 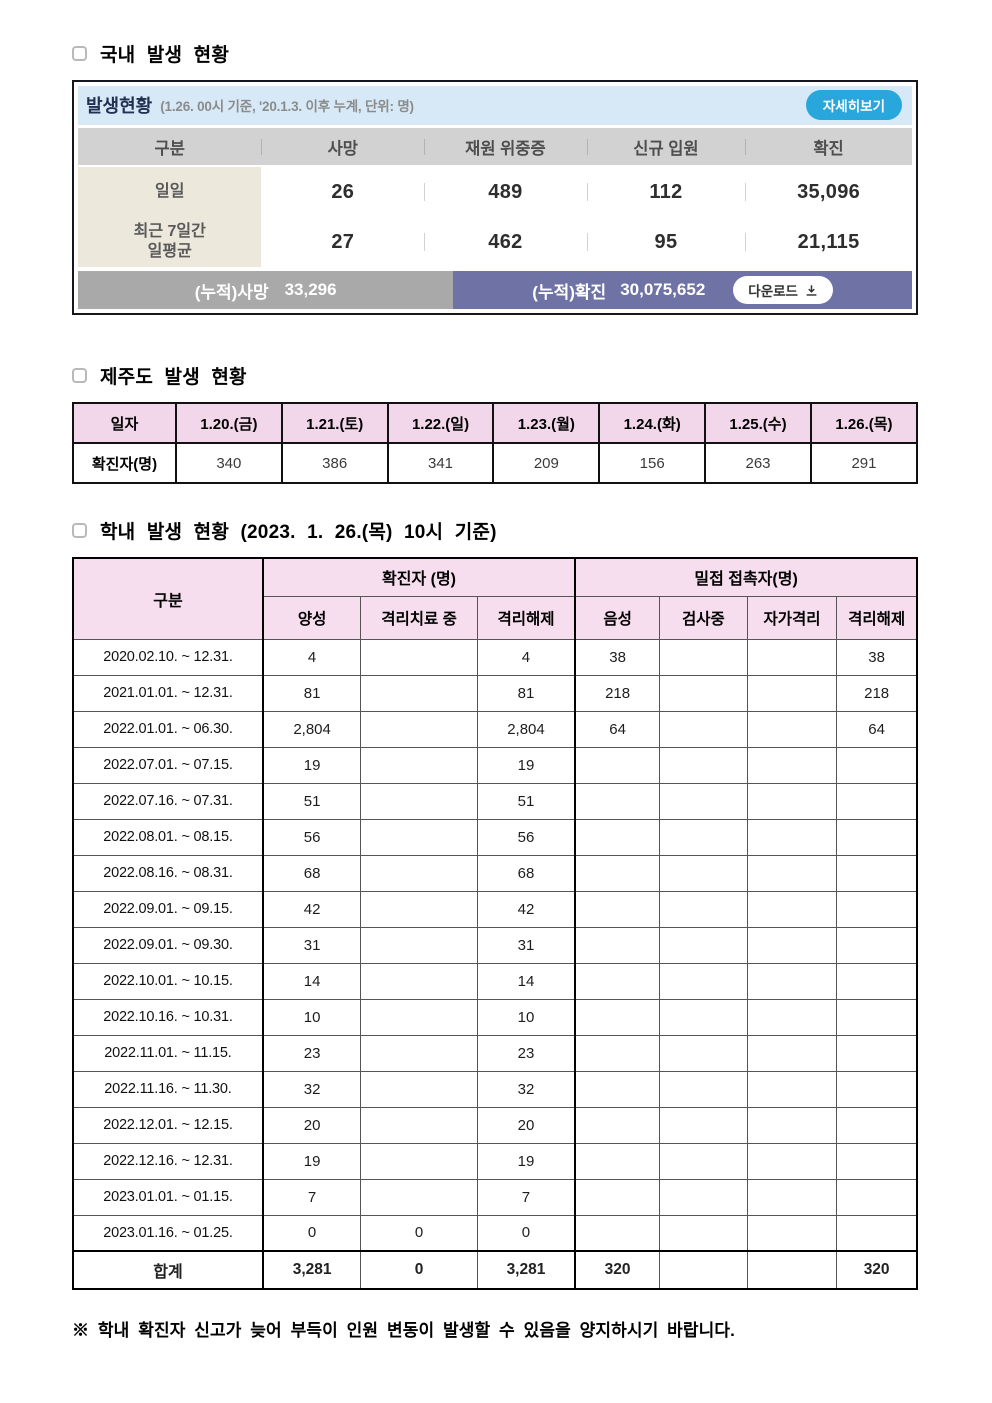 What do you see at coordinates (526, 1125) in the screenshot?
I see `released-cell: 20` at bounding box center [526, 1125].